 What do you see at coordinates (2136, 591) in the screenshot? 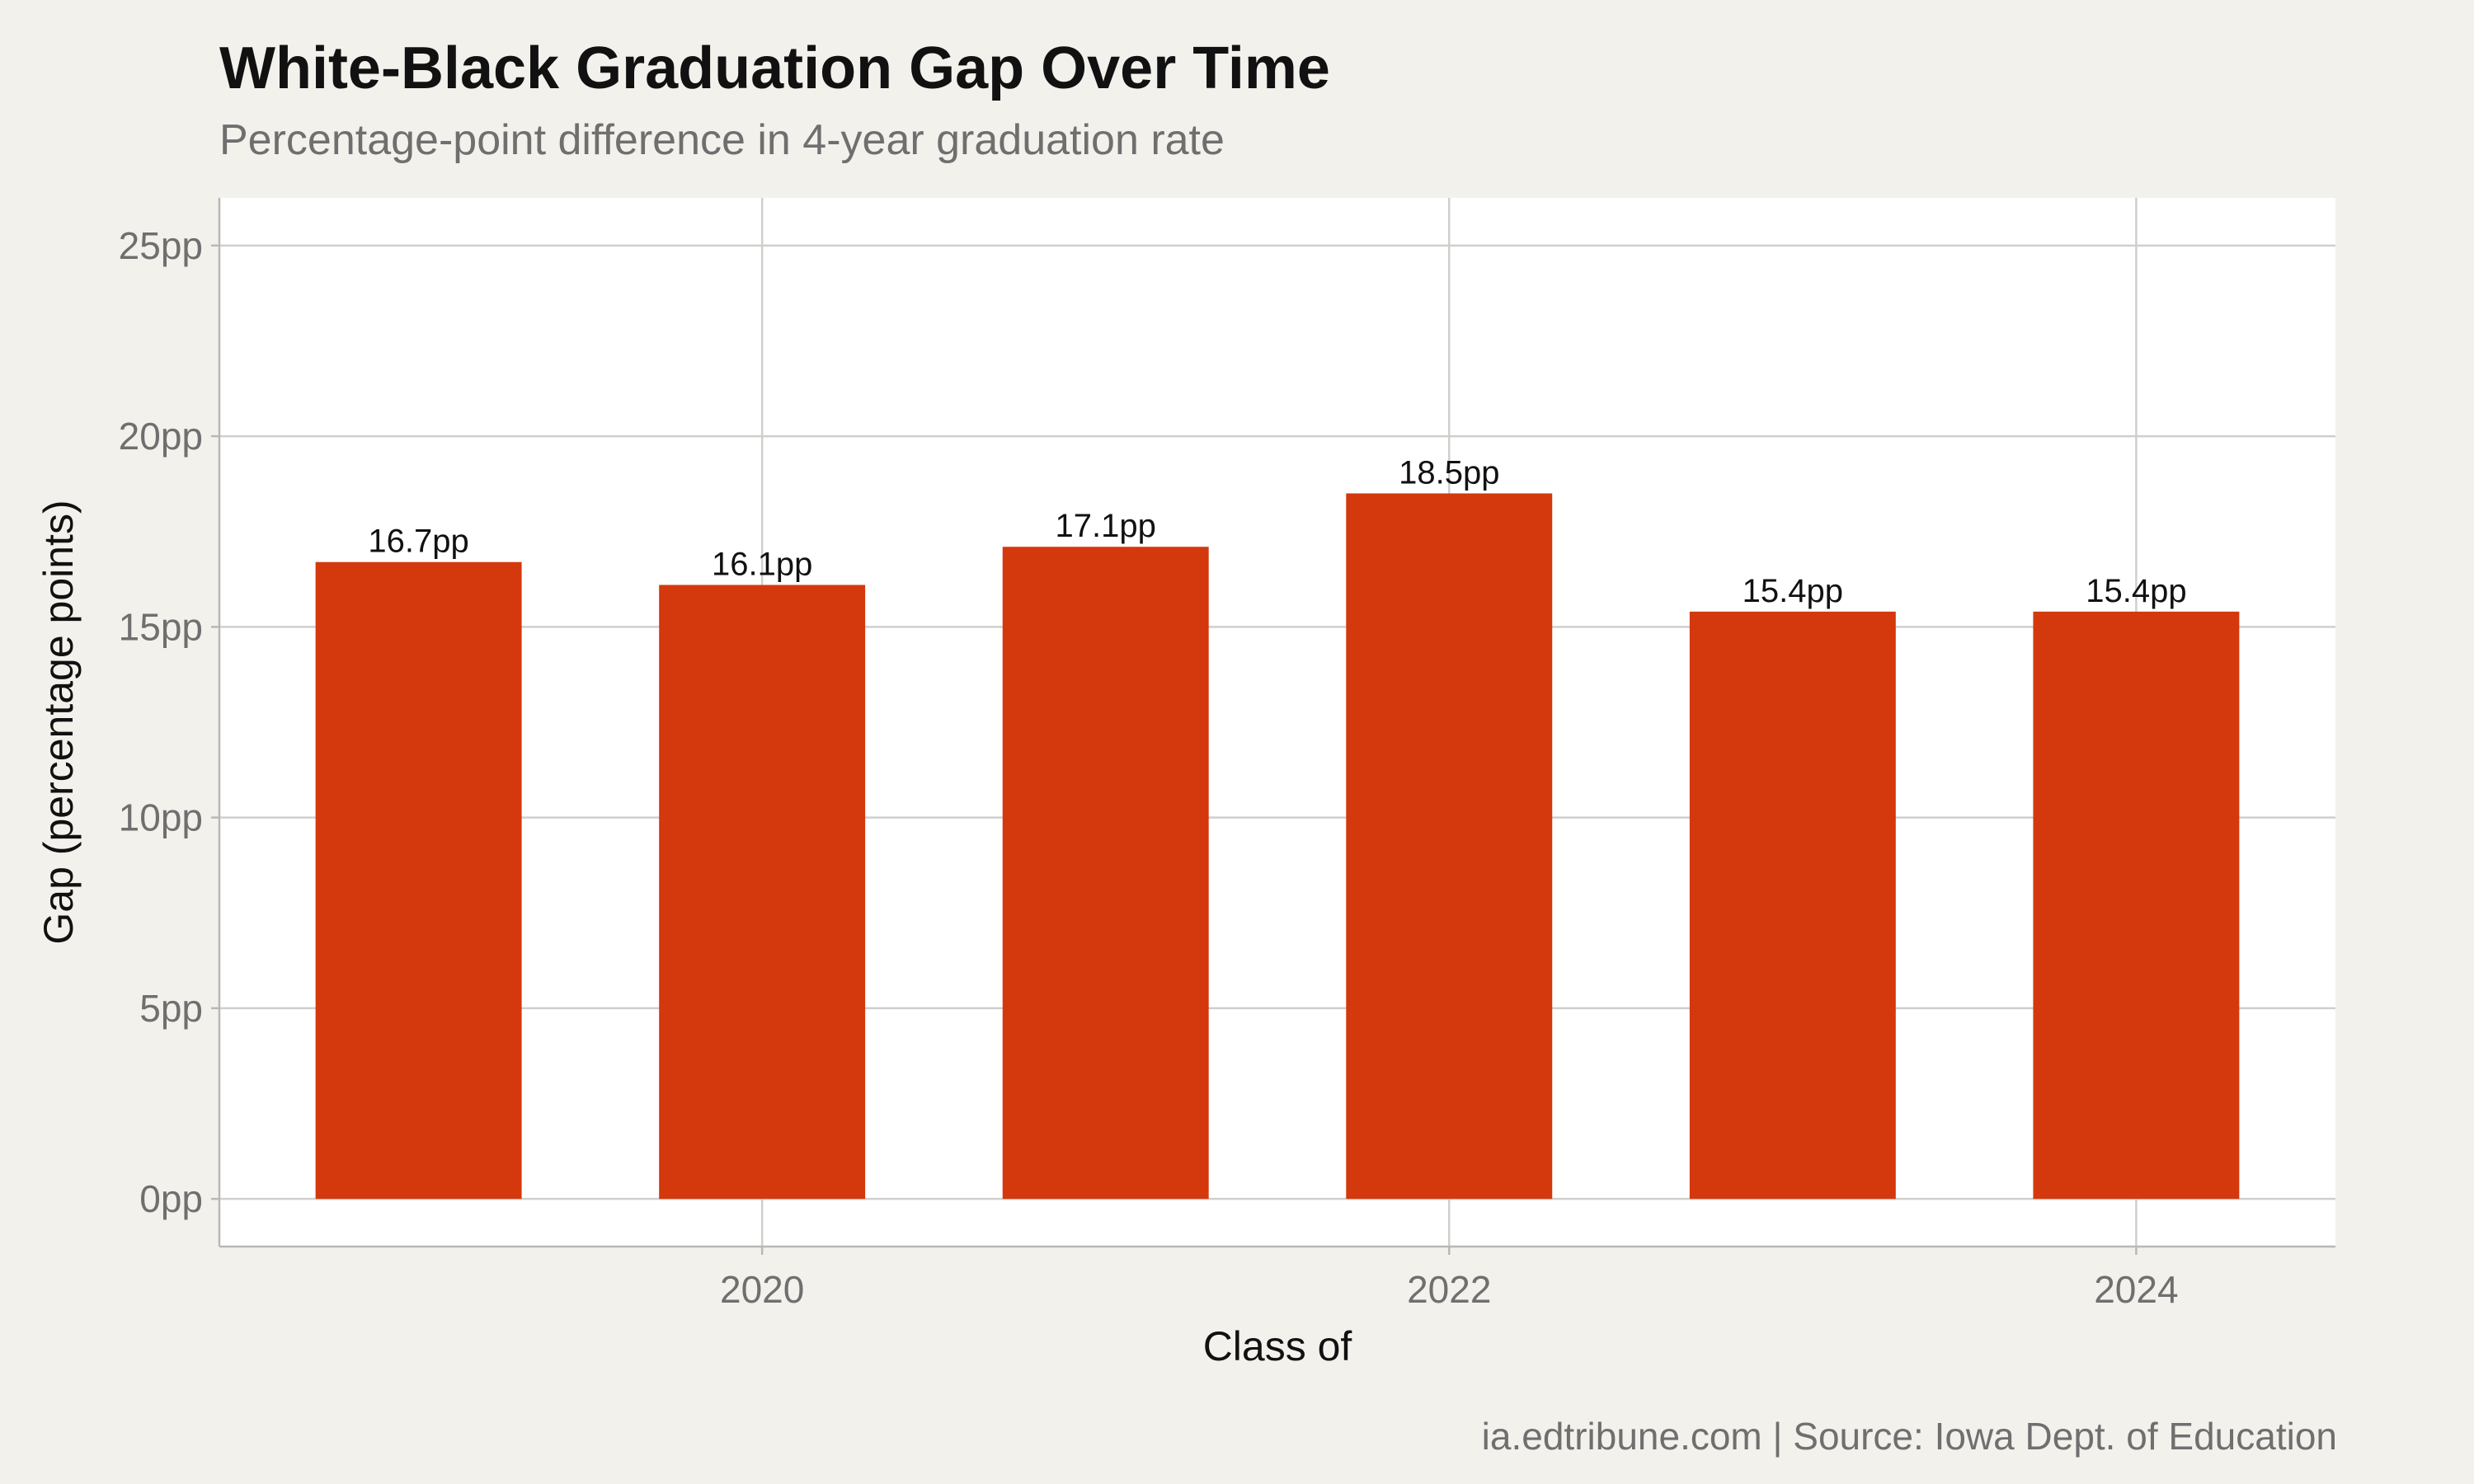
I see `bar-label-2024: 15.4pp` at bounding box center [2136, 591].